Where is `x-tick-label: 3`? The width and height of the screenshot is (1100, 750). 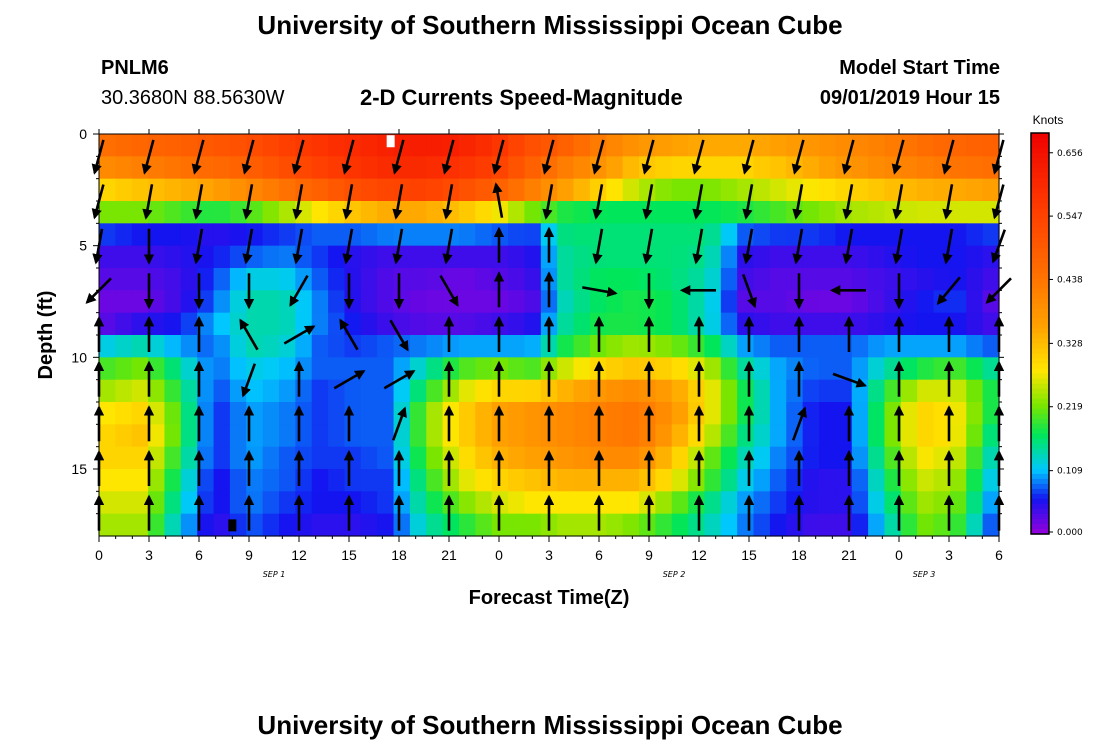 x-tick-label: 3 is located at coordinates (149, 555).